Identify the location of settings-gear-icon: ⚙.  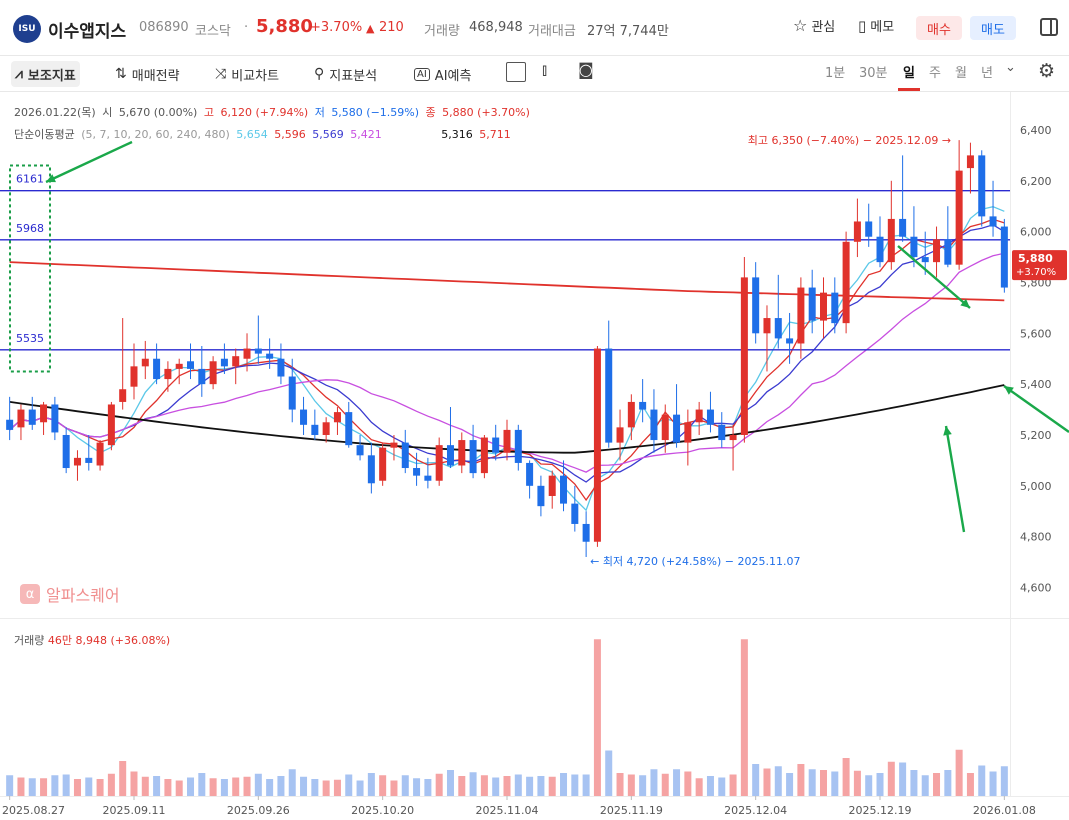
(1047, 71).